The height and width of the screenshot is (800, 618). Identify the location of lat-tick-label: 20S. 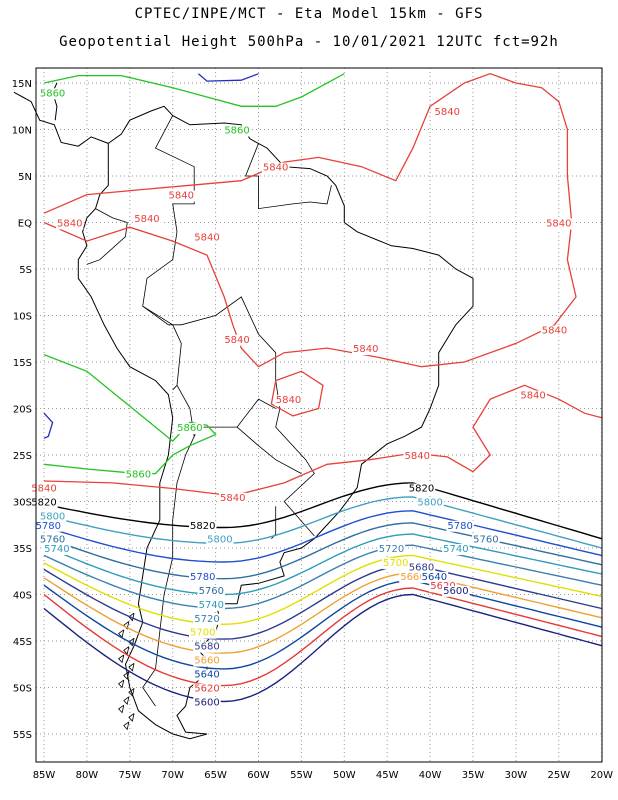
(22, 410).